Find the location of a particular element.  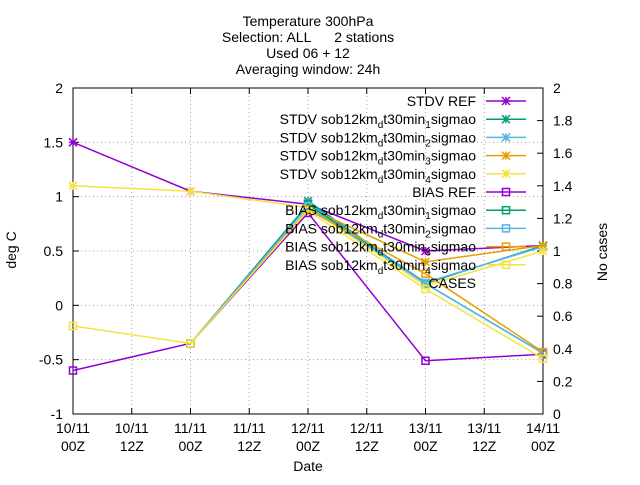

x-tick-label-date: 10/11 is located at coordinates (132, 428).